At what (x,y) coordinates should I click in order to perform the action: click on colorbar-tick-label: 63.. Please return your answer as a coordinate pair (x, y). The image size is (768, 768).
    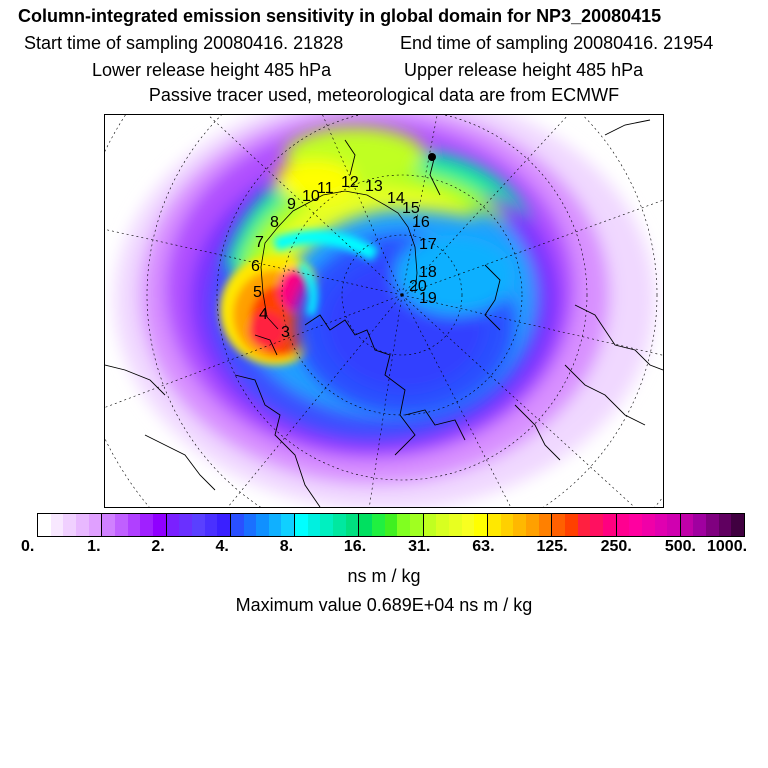
    Looking at the image, I should click on (483, 546).